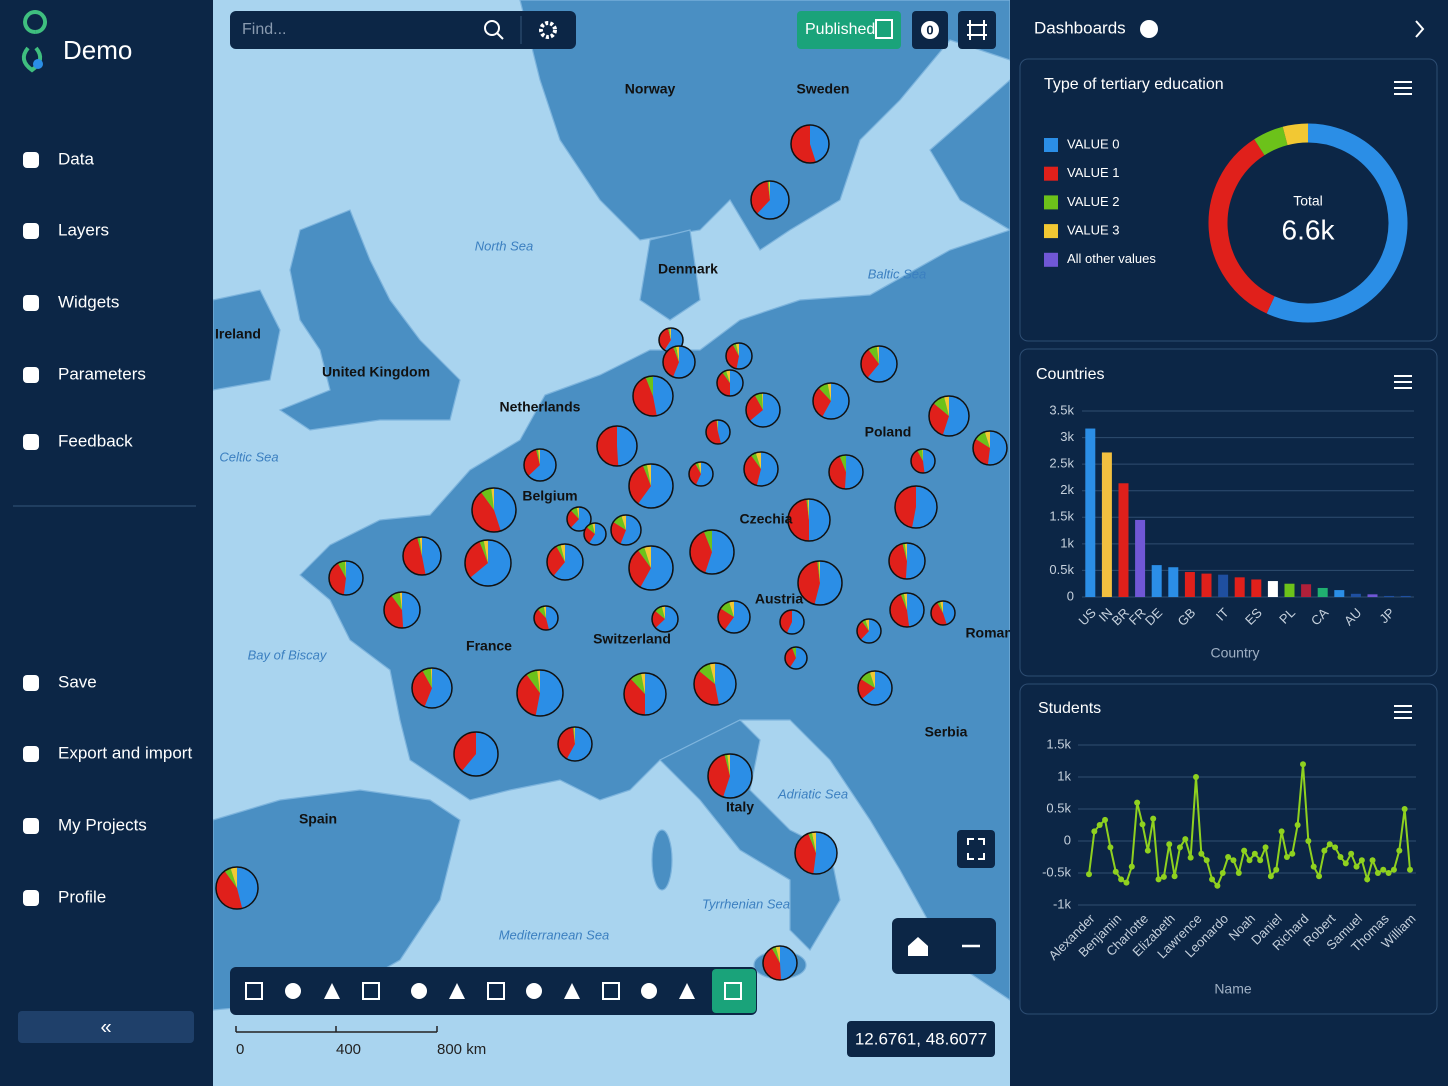 This screenshot has height=1086, width=1448. Describe the element at coordinates (106, 1027) in the screenshot. I see `collapse-button` at that location.